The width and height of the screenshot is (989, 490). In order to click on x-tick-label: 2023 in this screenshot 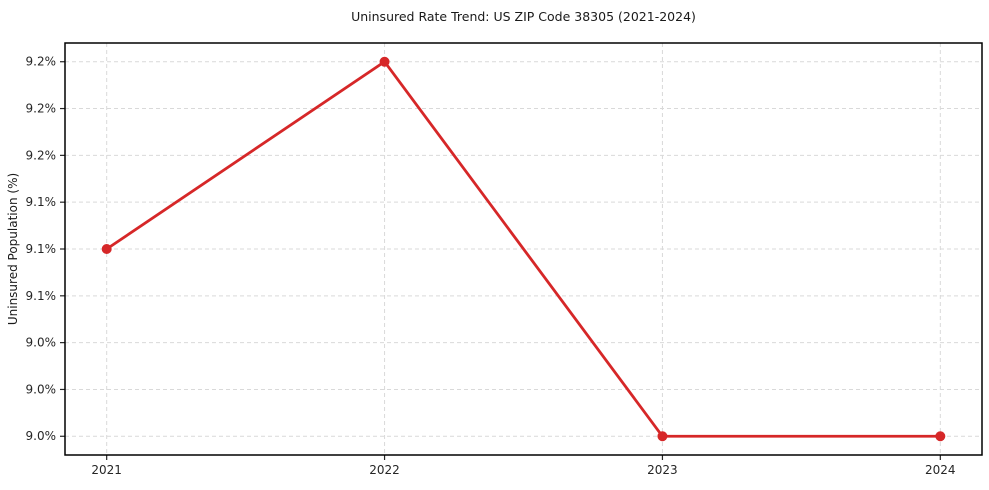, I will do `click(662, 470)`.